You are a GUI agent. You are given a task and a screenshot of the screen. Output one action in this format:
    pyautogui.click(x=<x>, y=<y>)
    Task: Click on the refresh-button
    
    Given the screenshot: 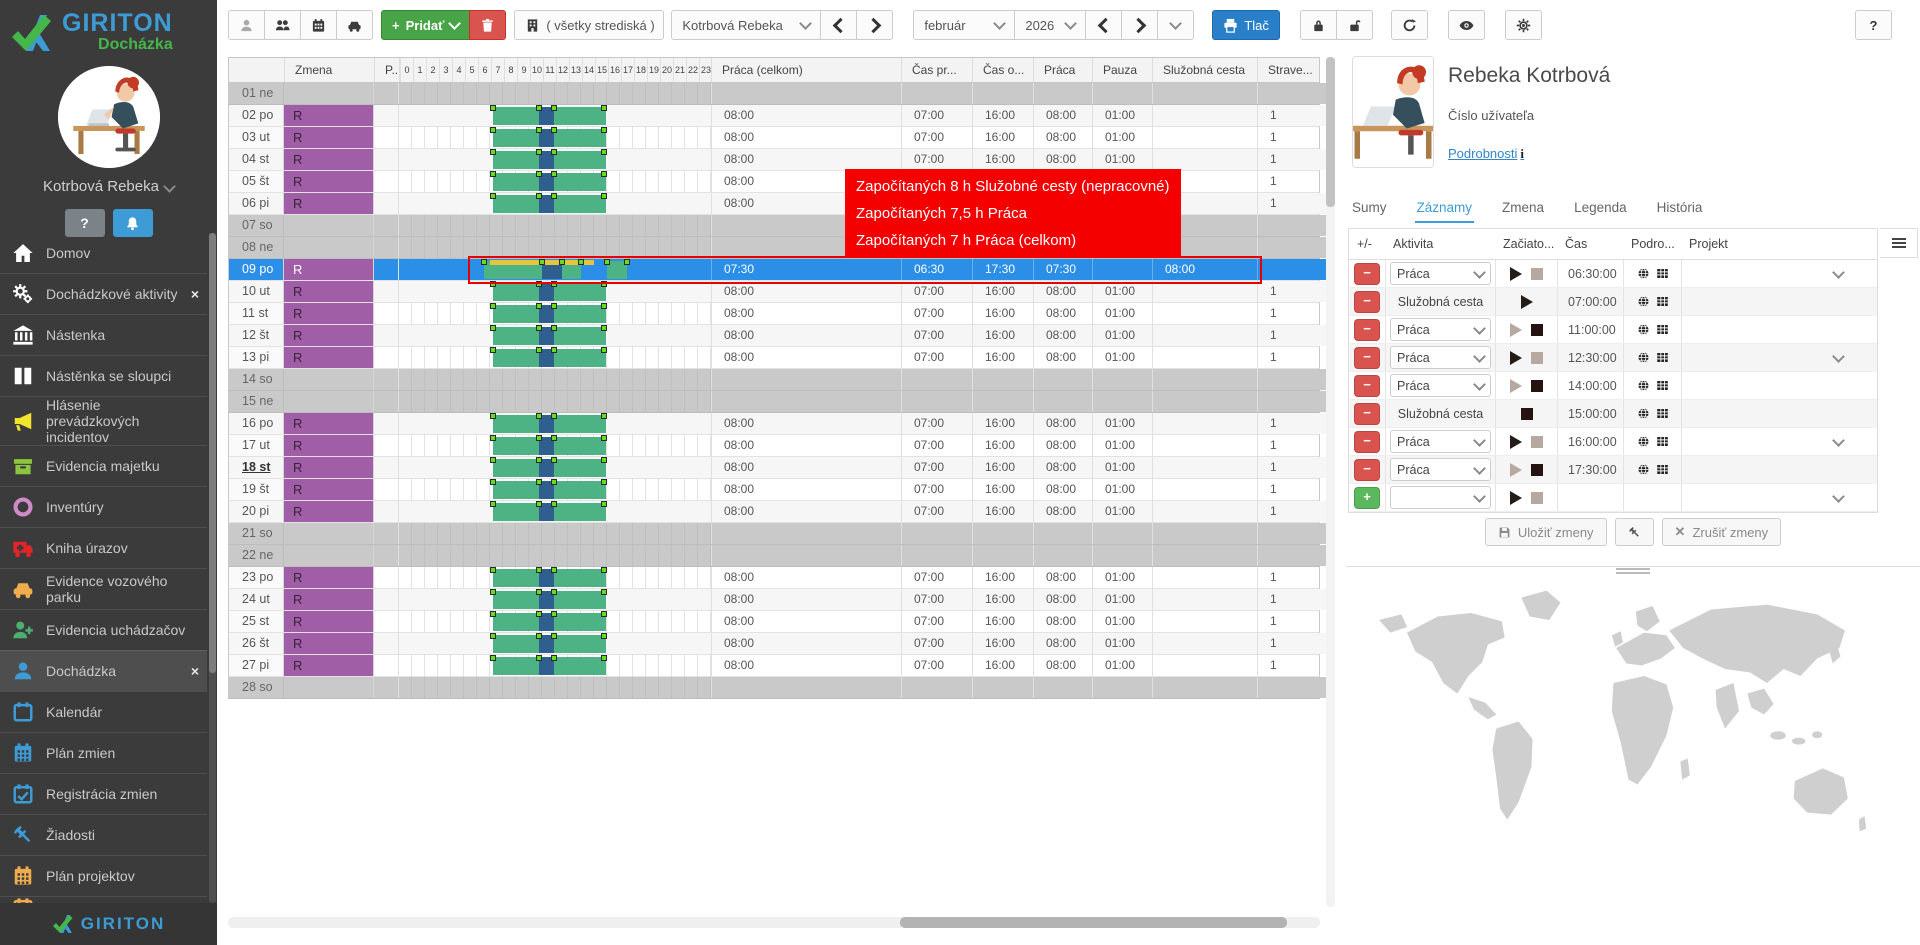 What is the action you would take?
    pyautogui.click(x=1409, y=25)
    